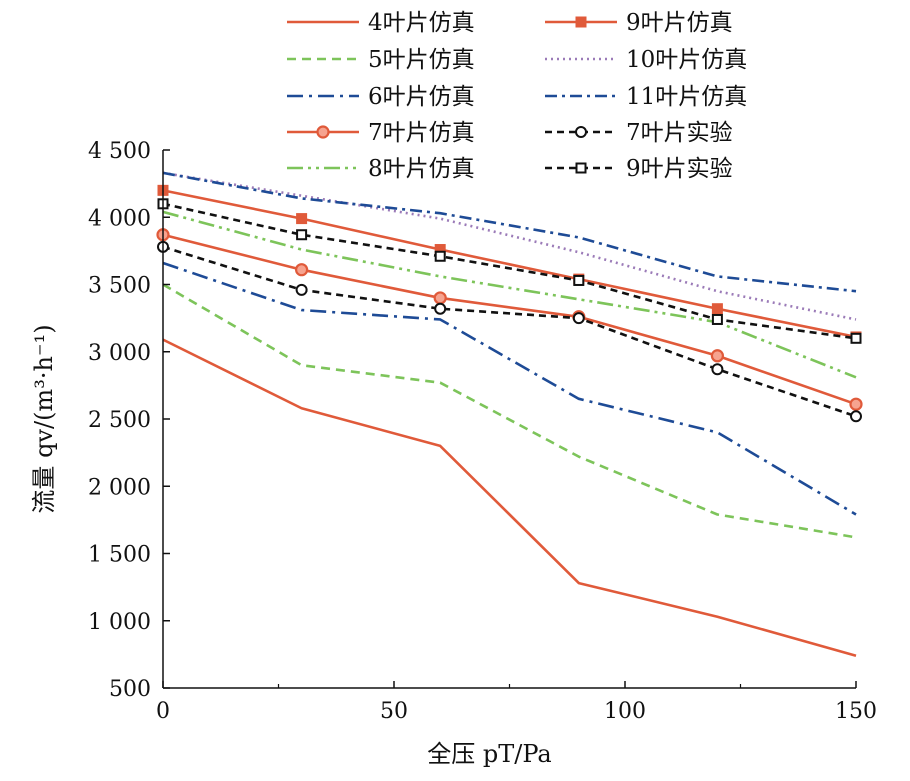  I want to click on legend-entry: 9叶片实验, so click(639, 169).